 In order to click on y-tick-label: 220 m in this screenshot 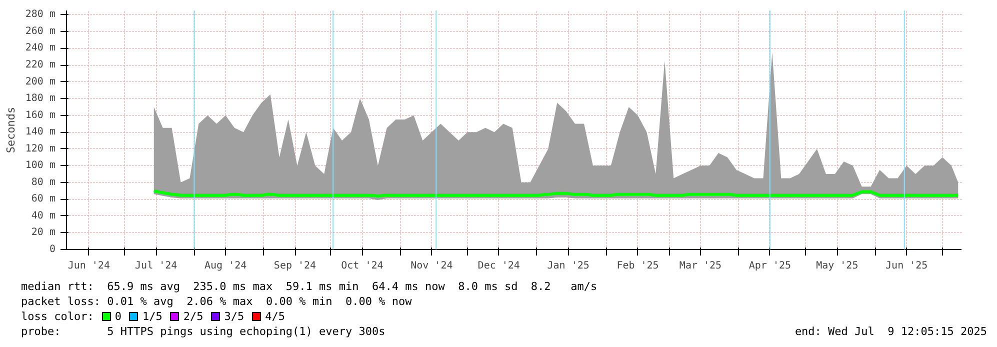, I will do `click(40, 65)`.